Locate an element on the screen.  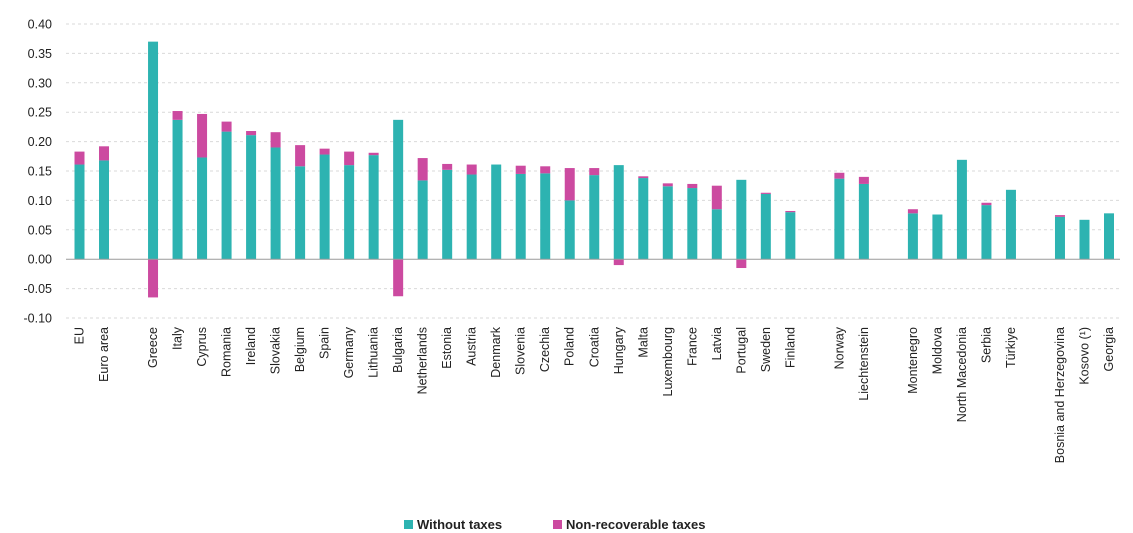
bar-without-taxes-sweden is located at coordinates (765, 226).